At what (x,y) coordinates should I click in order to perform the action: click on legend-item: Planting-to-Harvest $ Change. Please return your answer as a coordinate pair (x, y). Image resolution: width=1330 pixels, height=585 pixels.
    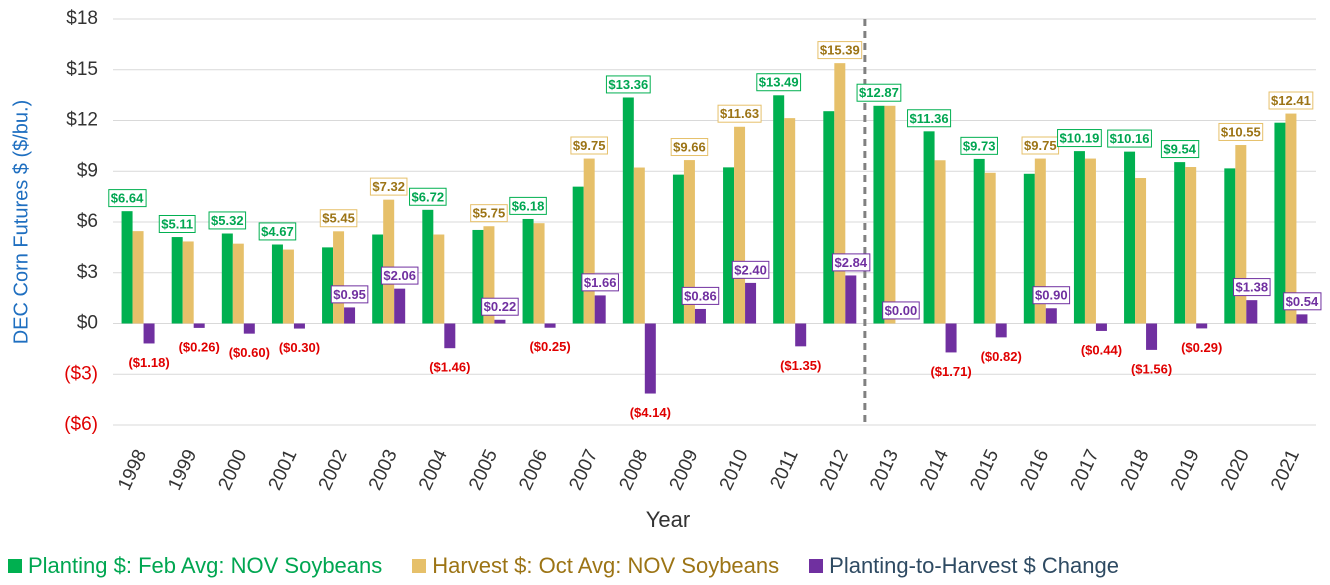
    Looking at the image, I should click on (964, 566).